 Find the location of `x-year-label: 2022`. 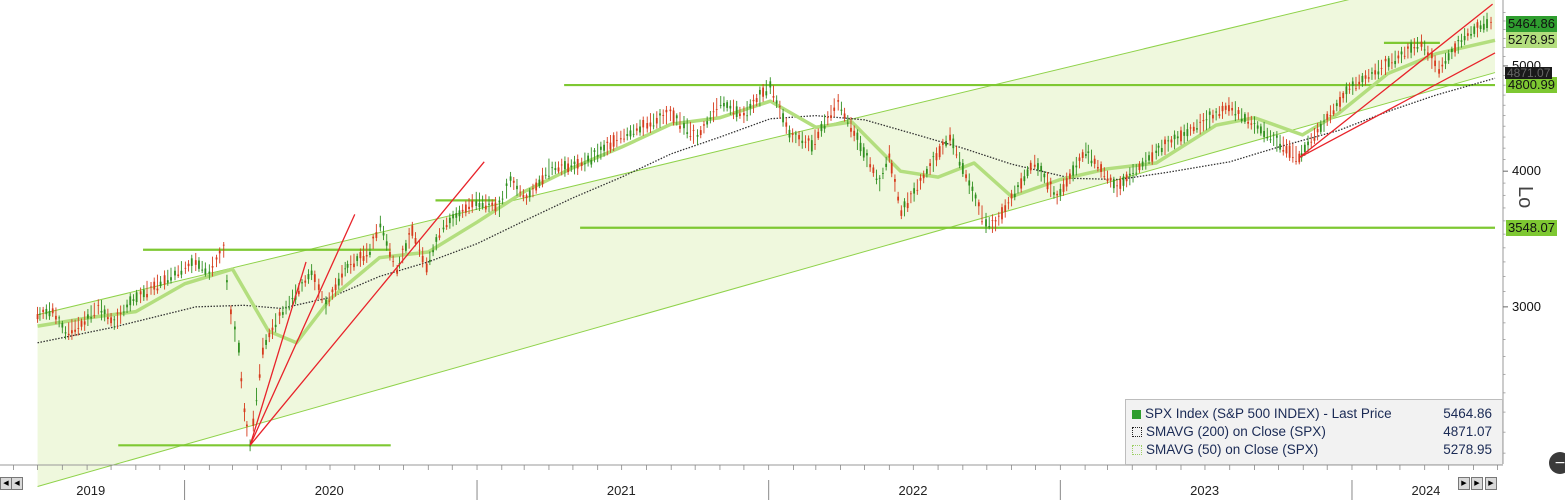

x-year-label: 2022 is located at coordinates (913, 490).